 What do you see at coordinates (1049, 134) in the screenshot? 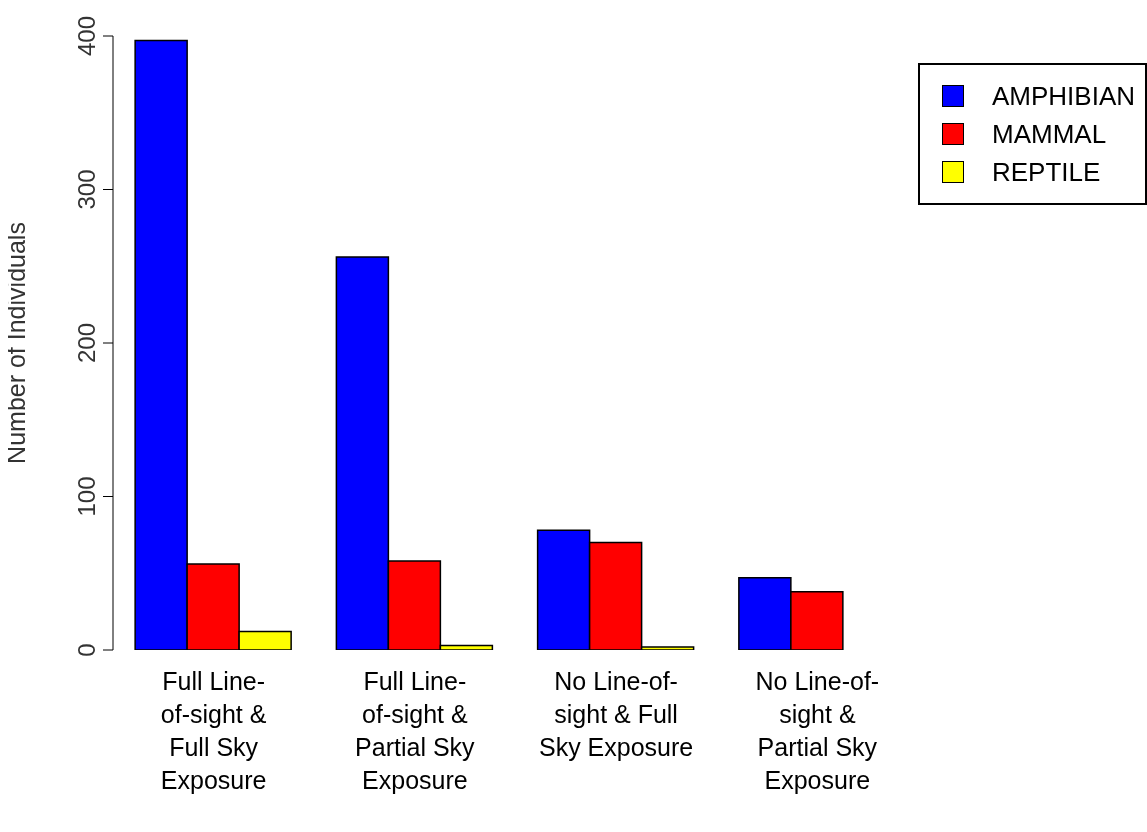
I see `legend-label: MAMMAL` at bounding box center [1049, 134].